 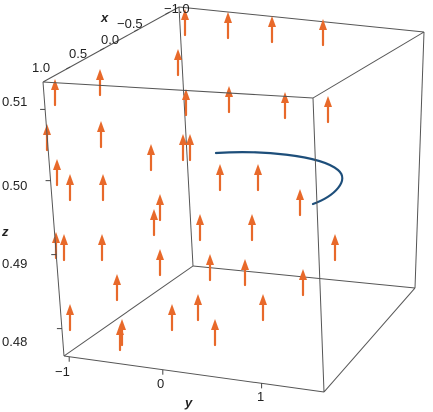 What do you see at coordinates (41, 67) in the screenshot?
I see `x-tick-label-3: 1.0` at bounding box center [41, 67].